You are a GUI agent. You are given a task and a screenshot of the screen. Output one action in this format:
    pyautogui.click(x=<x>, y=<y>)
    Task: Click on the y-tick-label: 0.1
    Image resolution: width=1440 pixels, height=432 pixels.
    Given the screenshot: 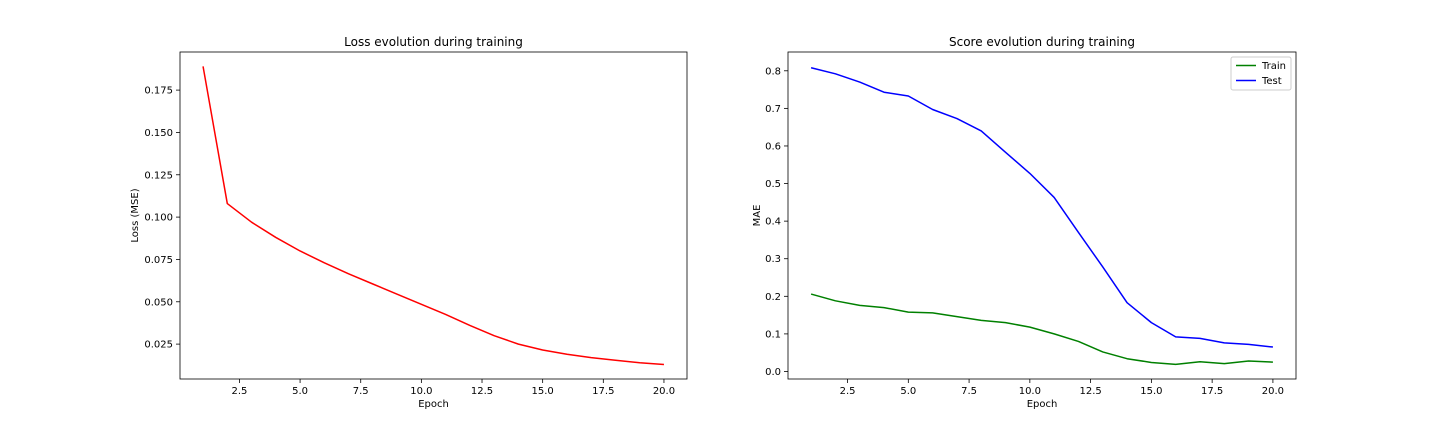 What is the action you would take?
    pyautogui.click(x=773, y=334)
    